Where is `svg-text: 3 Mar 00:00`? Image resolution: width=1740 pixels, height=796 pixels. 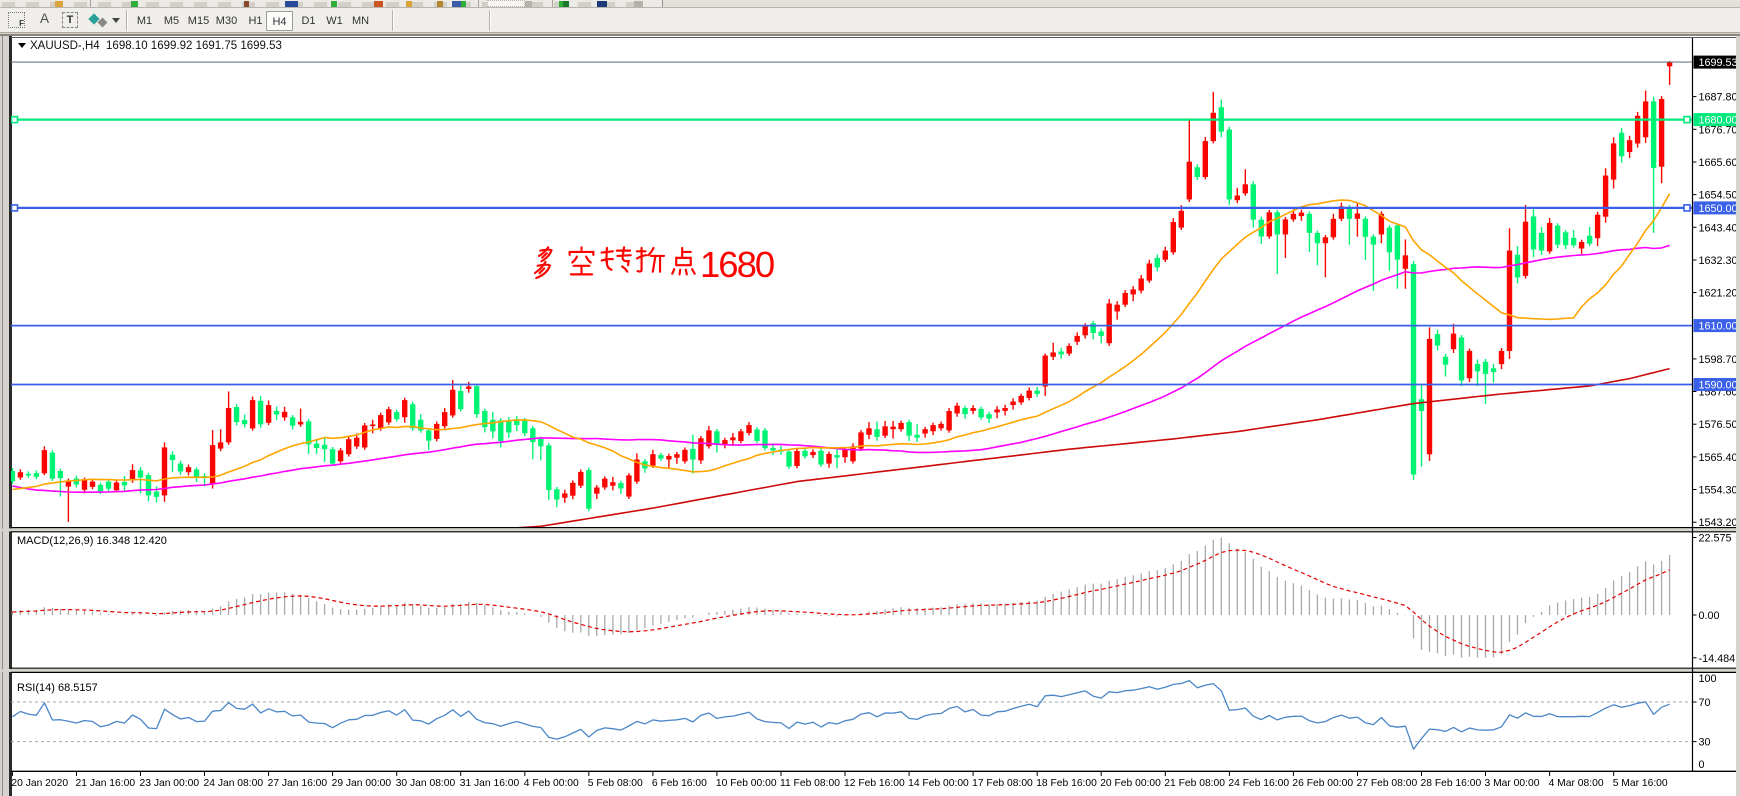
svg-text: 3 Mar 00:00 is located at coordinates (1512, 783).